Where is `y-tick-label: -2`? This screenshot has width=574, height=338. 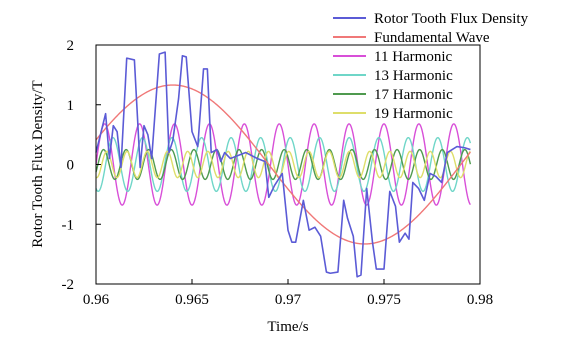
y-tick-label: -2 is located at coordinates (68, 285).